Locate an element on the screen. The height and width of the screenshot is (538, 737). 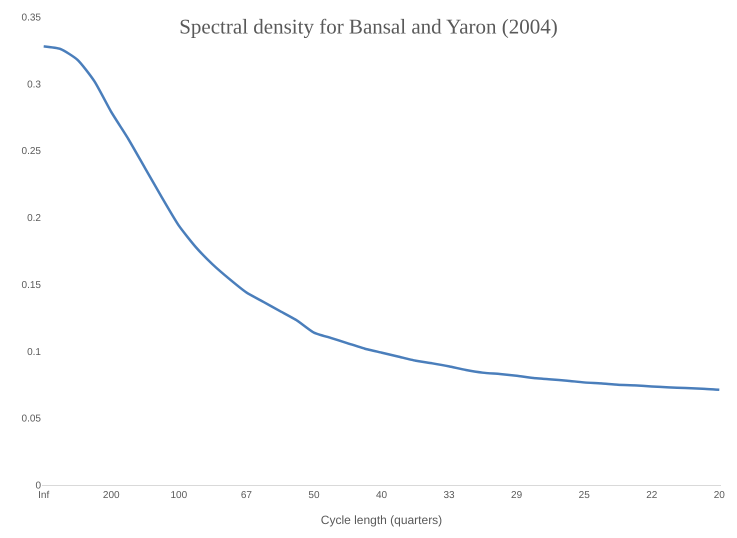
chart-title: Spectral density for Bansal and Yaron (2004) is located at coordinates (368, 26).